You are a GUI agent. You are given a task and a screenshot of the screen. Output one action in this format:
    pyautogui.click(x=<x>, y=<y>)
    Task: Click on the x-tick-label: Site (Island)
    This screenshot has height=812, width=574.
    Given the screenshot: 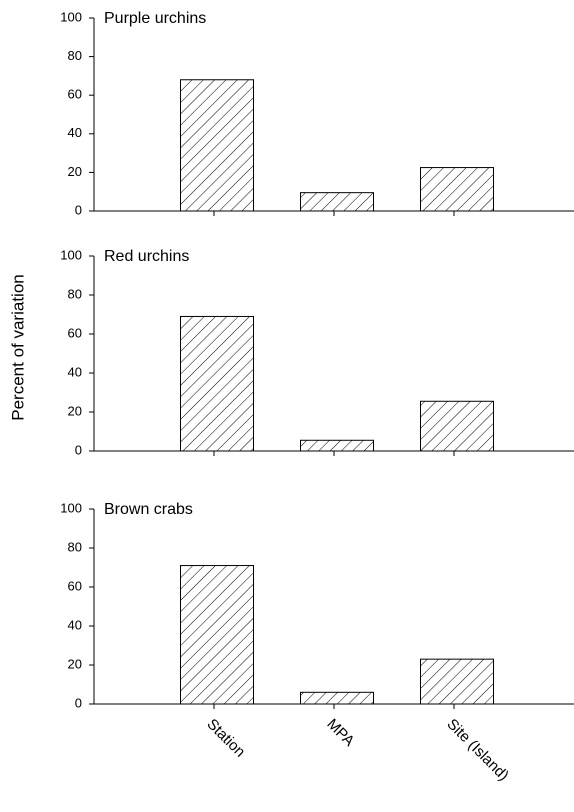 What is the action you would take?
    pyautogui.click(x=477, y=750)
    